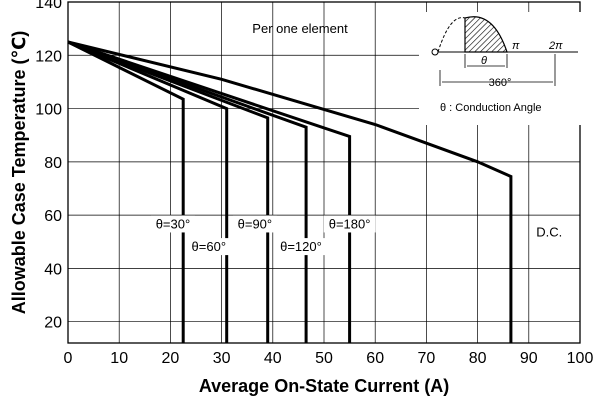 The height and width of the screenshot is (400, 612). Describe the element at coordinates (375, 358) in the screenshot. I see `x-tick-label: 60` at that location.